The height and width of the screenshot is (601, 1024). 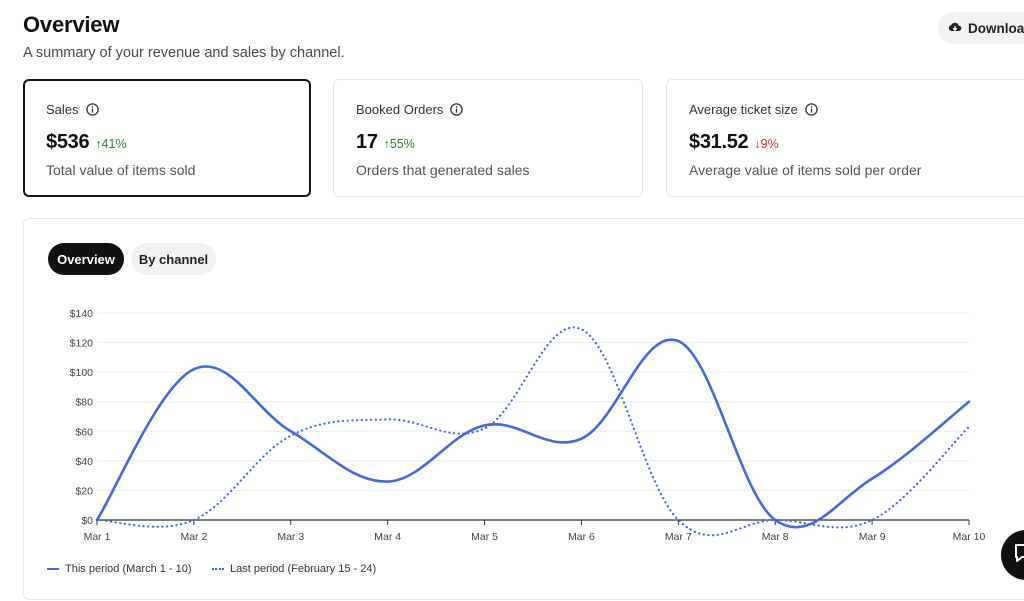 I want to click on legend-label: Last period (February 15 - 24), so click(x=303, y=569).